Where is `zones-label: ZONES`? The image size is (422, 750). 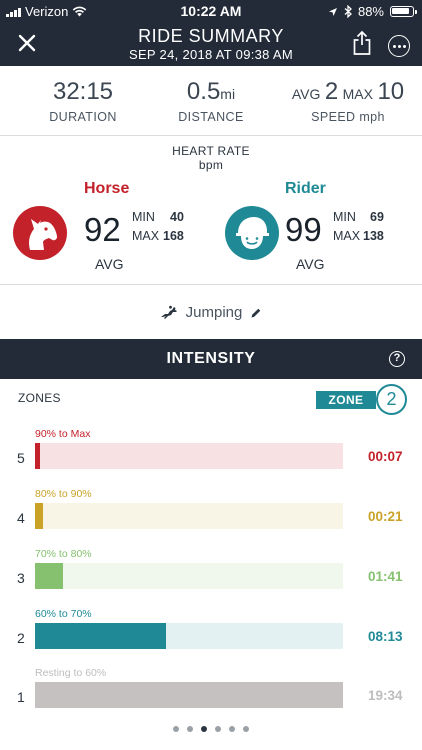
zones-label: ZONES is located at coordinates (39, 398).